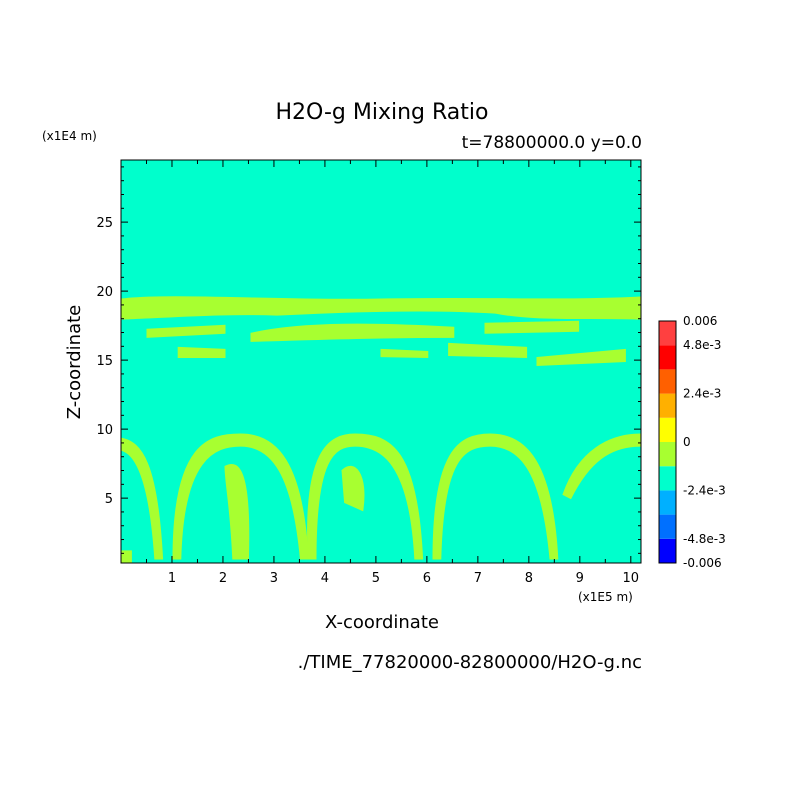  I want to click on y-tick-label: 25, so click(104, 223).